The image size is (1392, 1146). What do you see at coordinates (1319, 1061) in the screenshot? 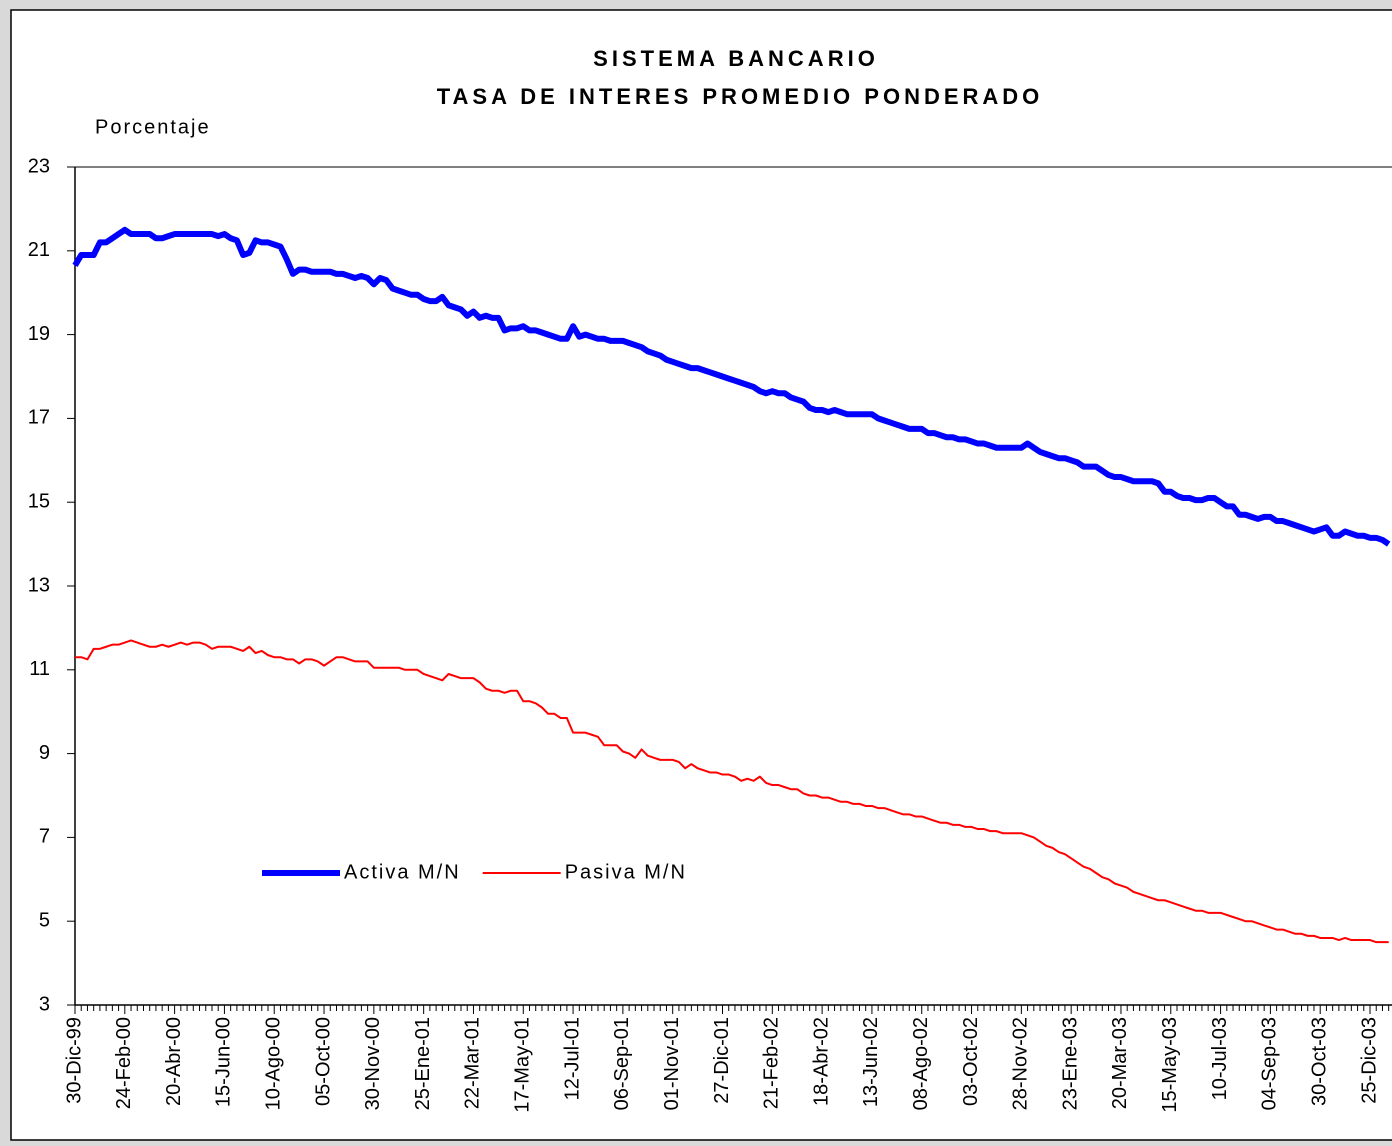
I see `x-tick-label: 30-Oct-03` at bounding box center [1319, 1061].